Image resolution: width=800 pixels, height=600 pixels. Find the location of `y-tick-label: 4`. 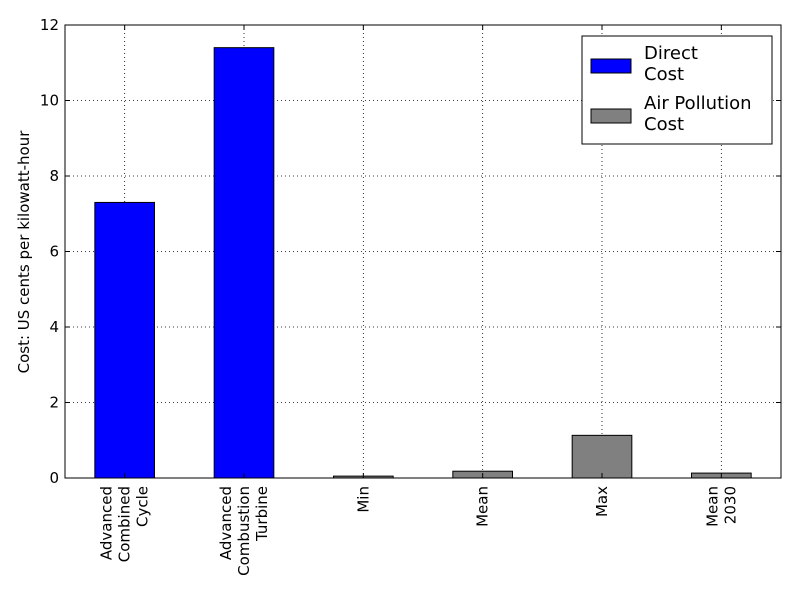

y-tick-label: 4 is located at coordinates (54, 327).